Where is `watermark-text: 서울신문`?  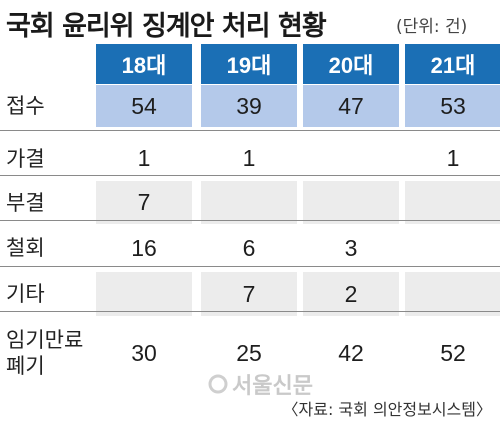
watermark-text: 서울신문 is located at coordinates (272, 386).